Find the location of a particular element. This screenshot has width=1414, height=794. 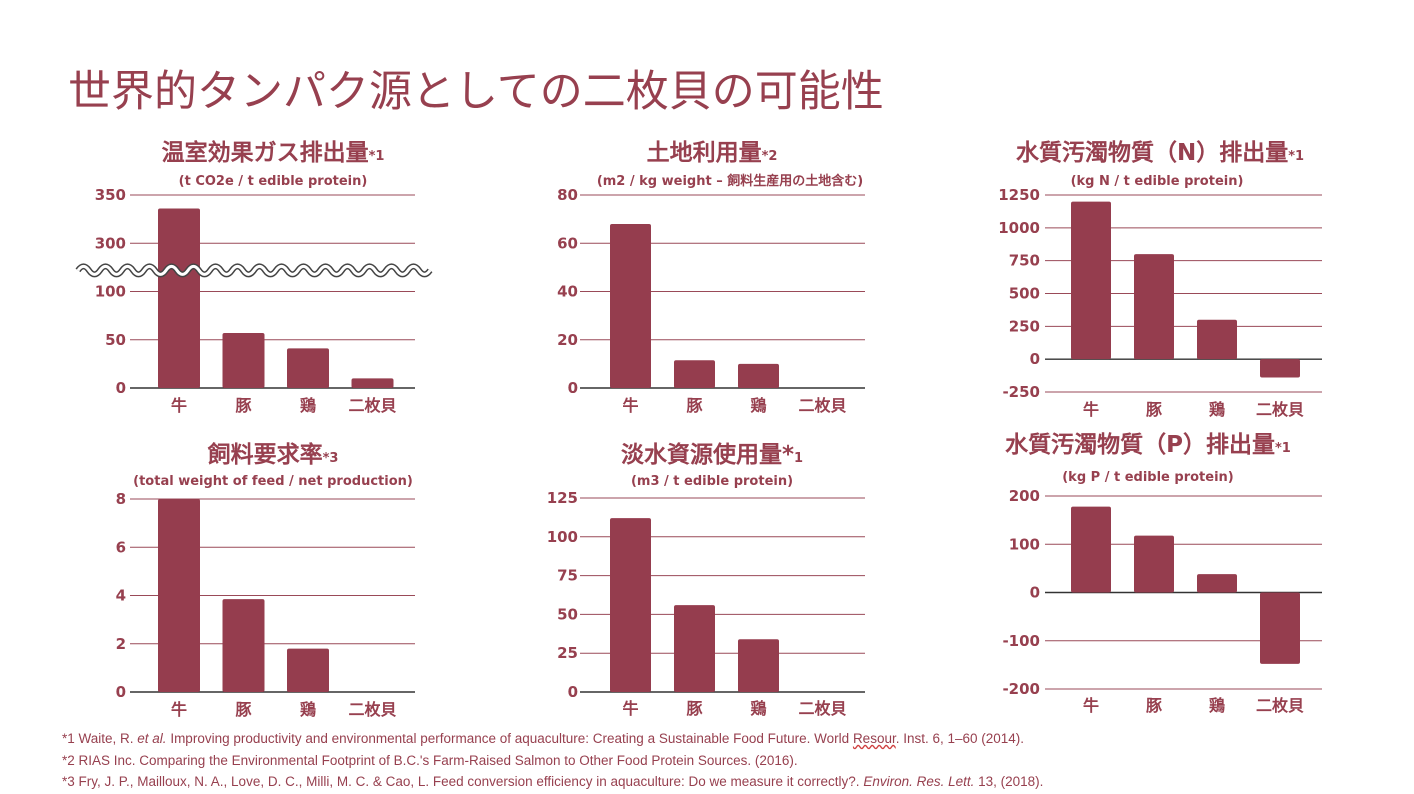

chart-title: 温室効果ガス排出量*1 is located at coordinates (273, 152).